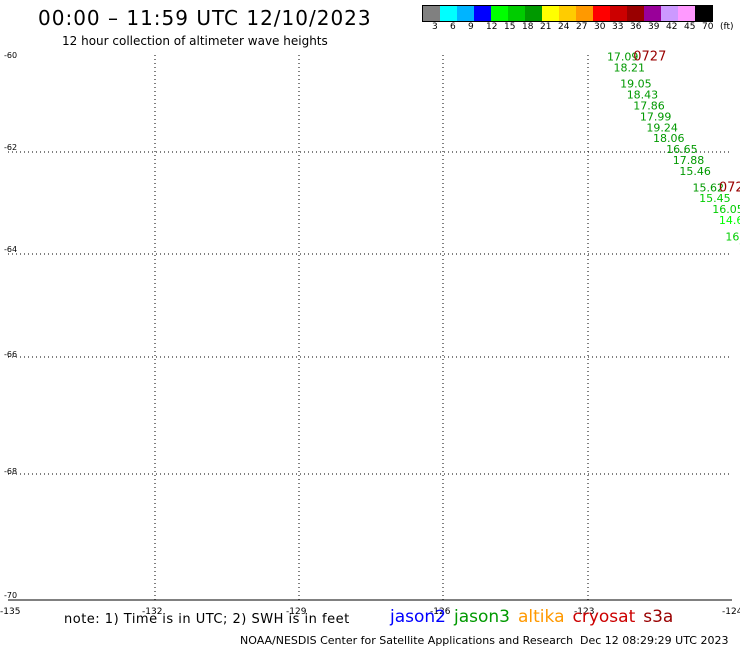  Describe the element at coordinates (546, 27) in the screenshot. I see `color-legend-label: 21` at that location.